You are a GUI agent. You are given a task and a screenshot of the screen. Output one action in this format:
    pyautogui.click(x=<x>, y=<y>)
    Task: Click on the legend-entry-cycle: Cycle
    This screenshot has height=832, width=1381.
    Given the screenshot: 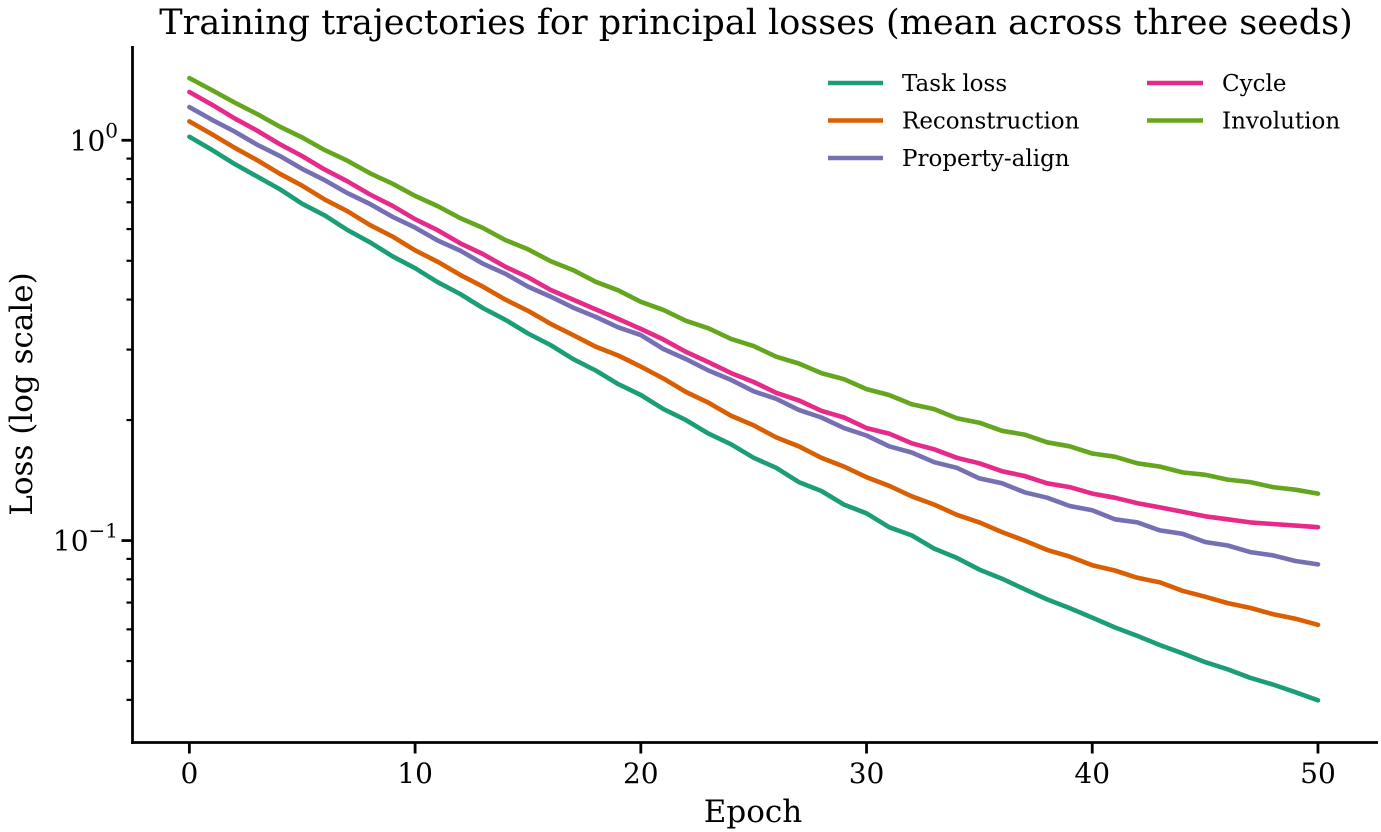 What is the action you would take?
    pyautogui.click(x=1216, y=84)
    